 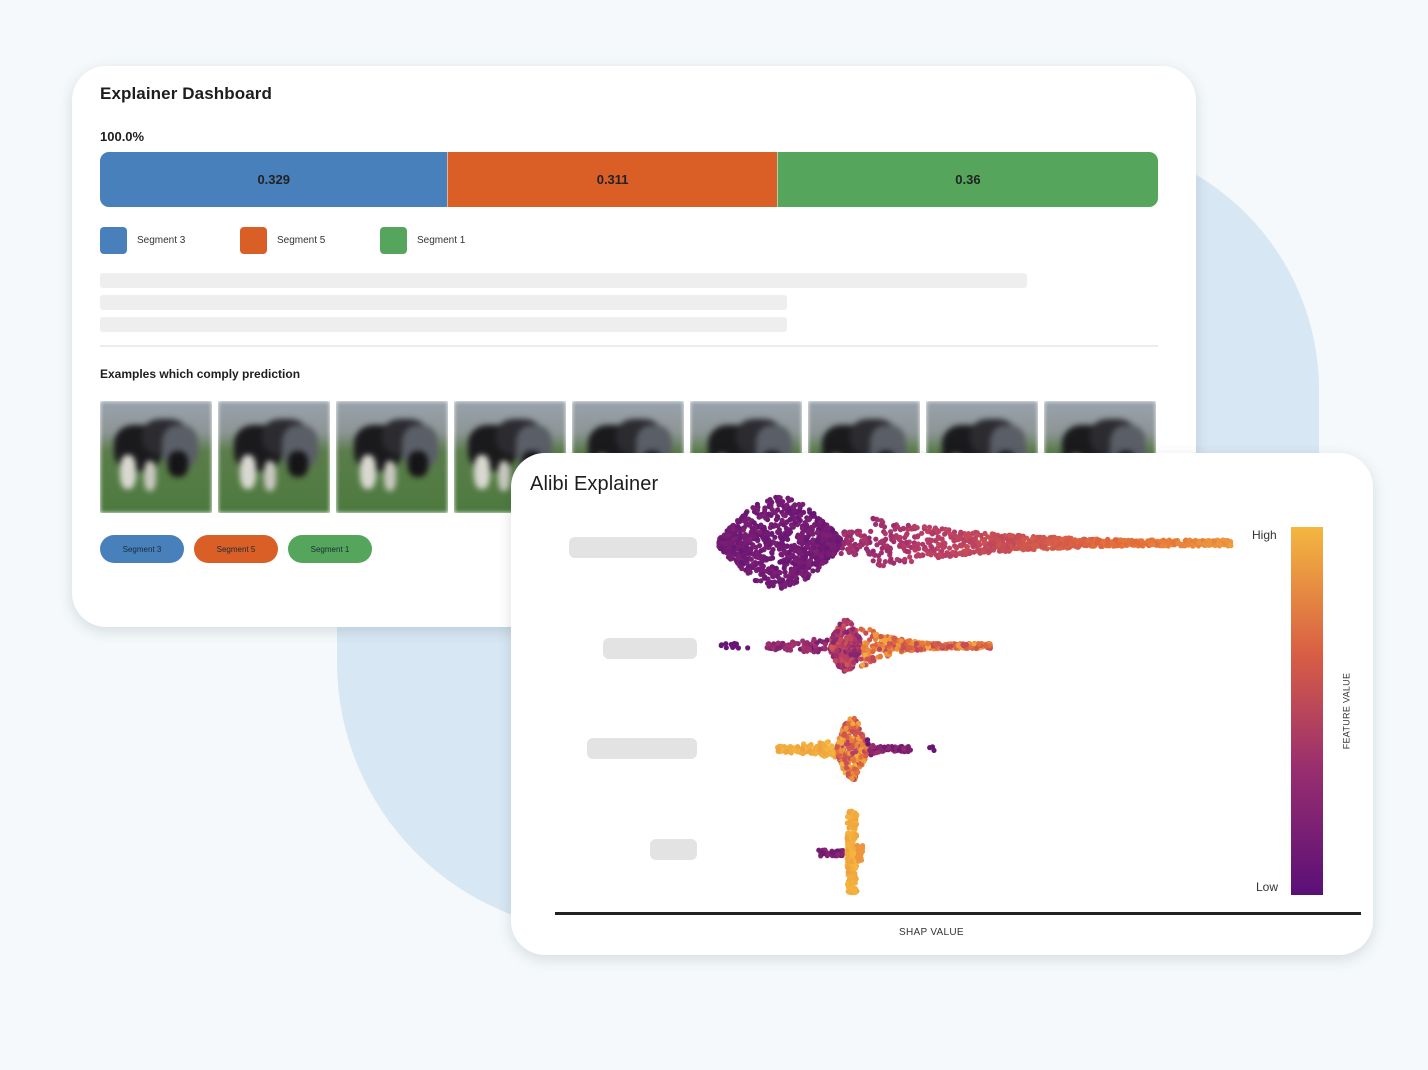 What do you see at coordinates (186, 93) in the screenshot?
I see `dashboard-title: Explainer Dashboard` at bounding box center [186, 93].